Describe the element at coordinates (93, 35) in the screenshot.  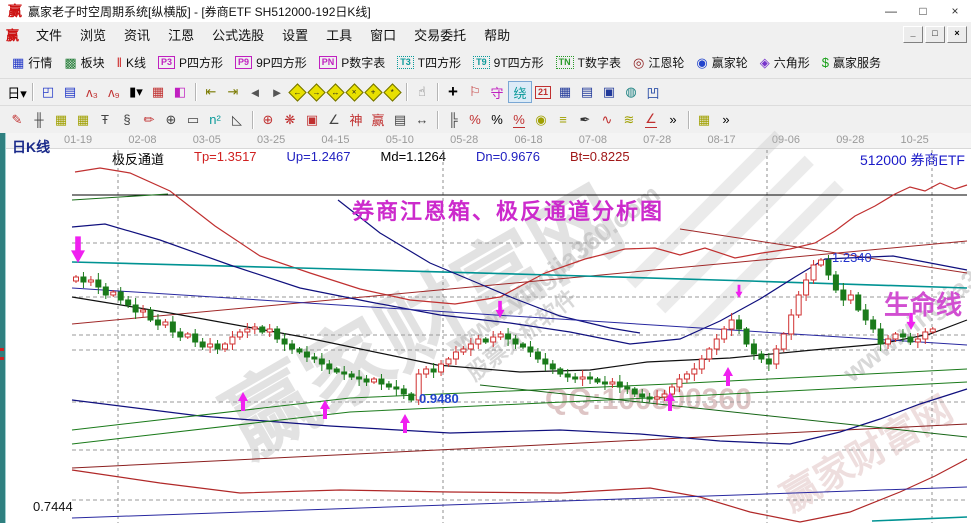
I see `menu-item-1: 浏览` at that location.